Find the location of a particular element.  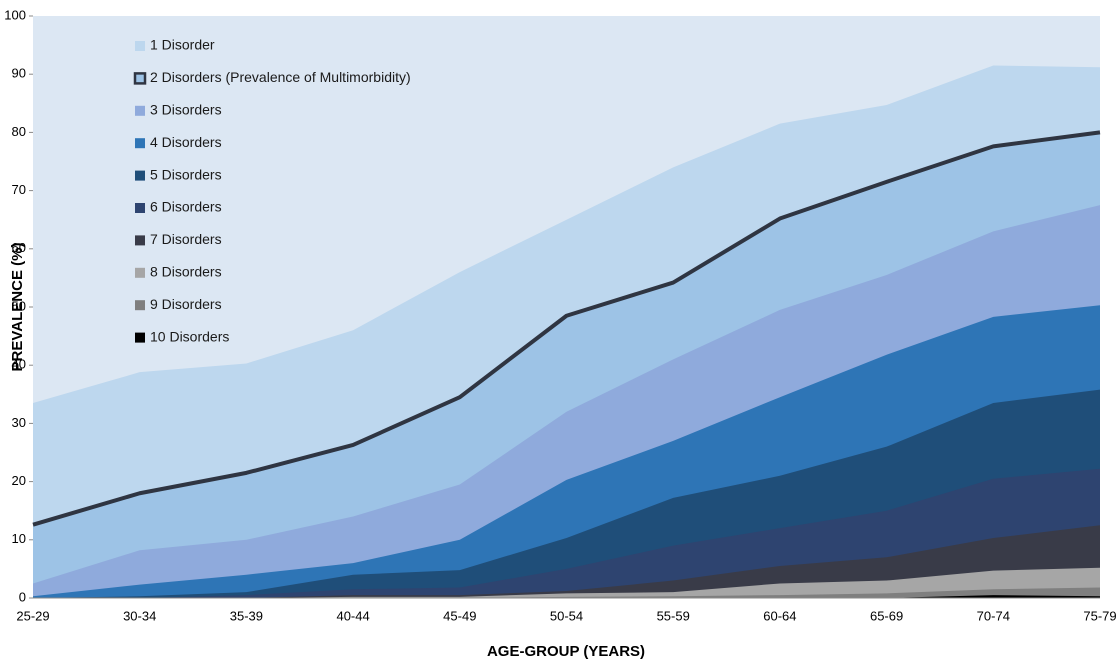

x-tick-label: 55-59 is located at coordinates (673, 615).